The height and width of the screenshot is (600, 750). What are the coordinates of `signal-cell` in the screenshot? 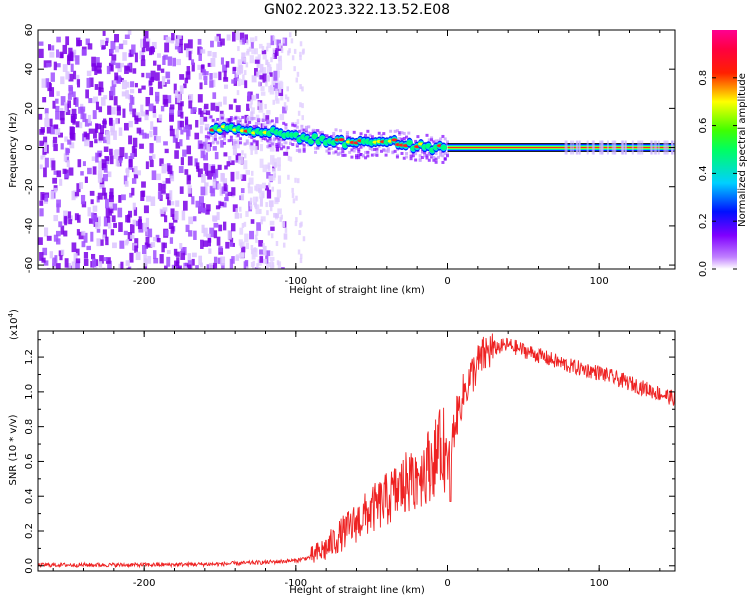 It's located at (443, 148).